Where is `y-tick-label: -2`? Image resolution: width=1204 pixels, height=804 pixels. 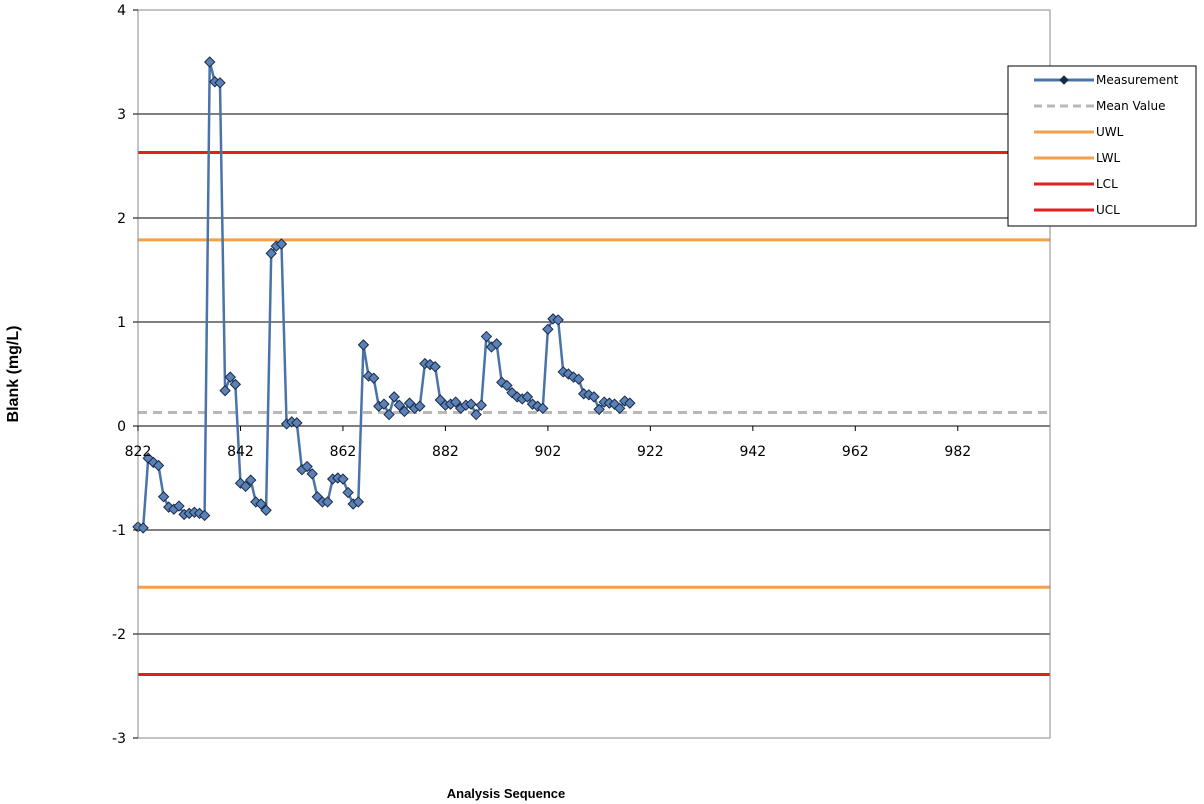
y-tick-label: -2 is located at coordinates (119, 635).